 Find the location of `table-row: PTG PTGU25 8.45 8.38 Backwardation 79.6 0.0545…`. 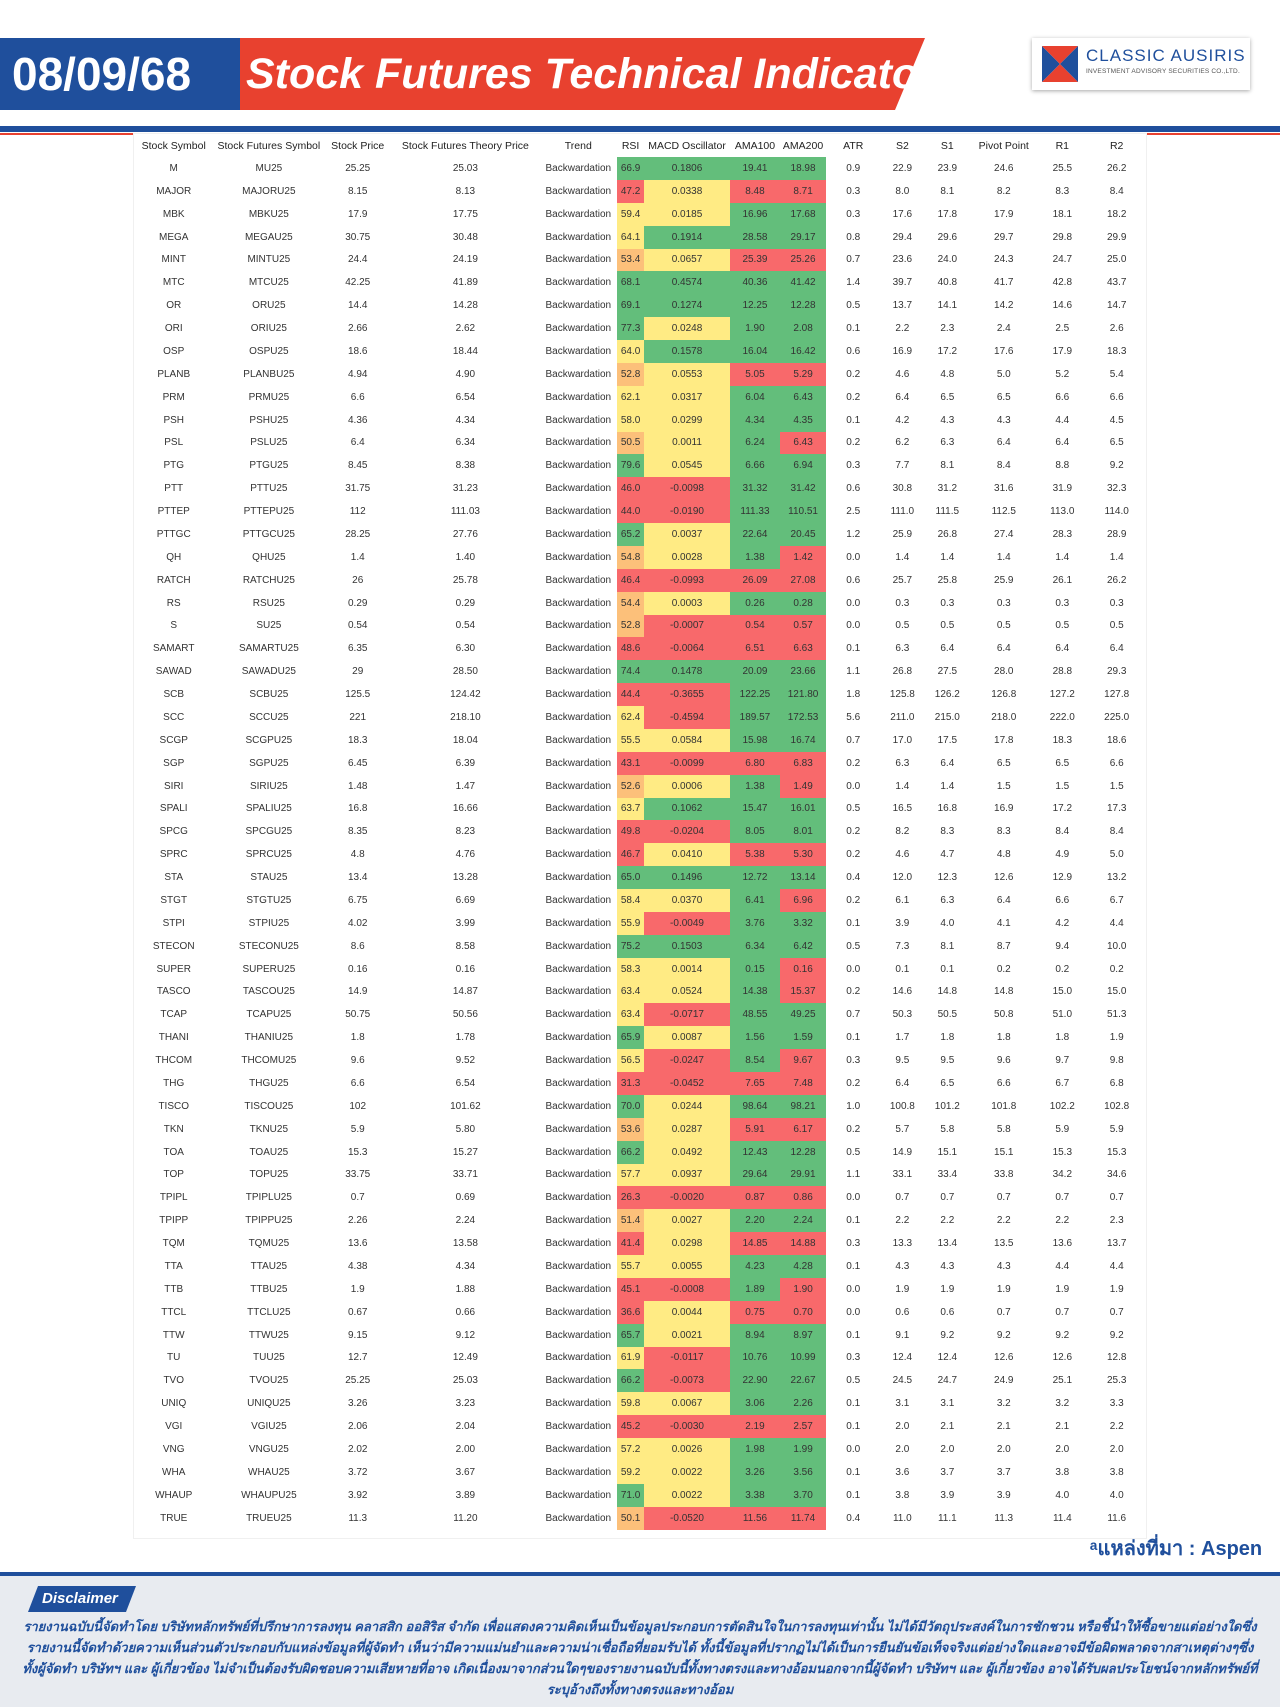

table-row: PTG PTGU25 8.45 8.38 Backwardation 79.6 0.0545… is located at coordinates (640, 466).